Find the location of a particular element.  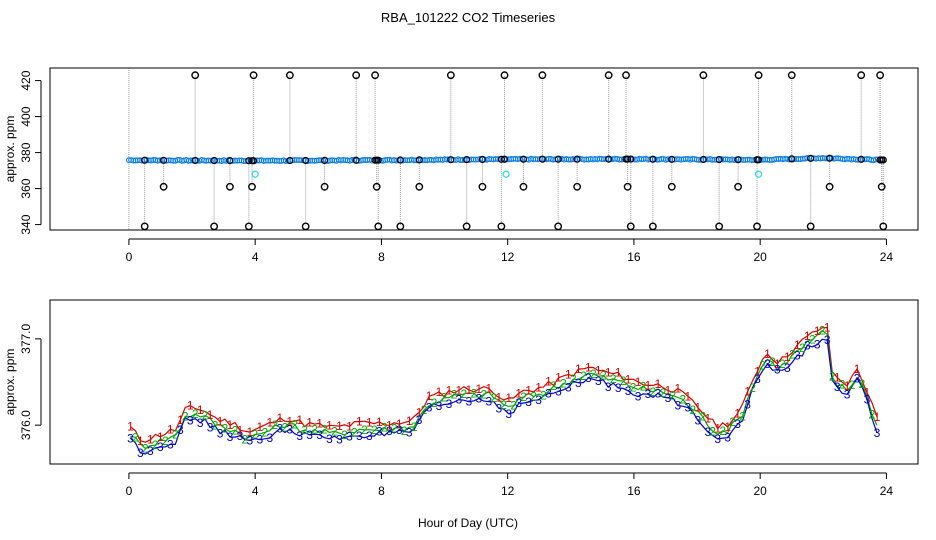

top-x-axis: 0 4 8 12 16 20 24 is located at coordinates (509, 251).